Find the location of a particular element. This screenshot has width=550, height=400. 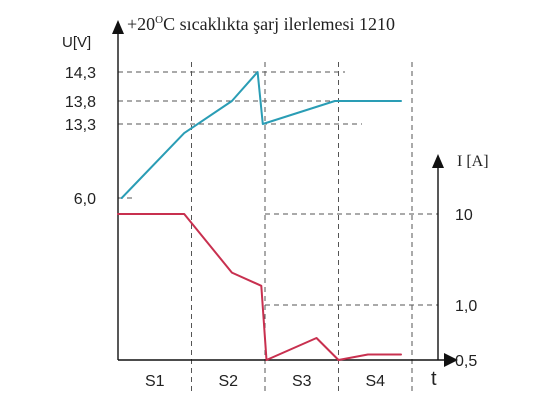

voltage-tick-label: 13,3 is located at coordinates (80, 125).